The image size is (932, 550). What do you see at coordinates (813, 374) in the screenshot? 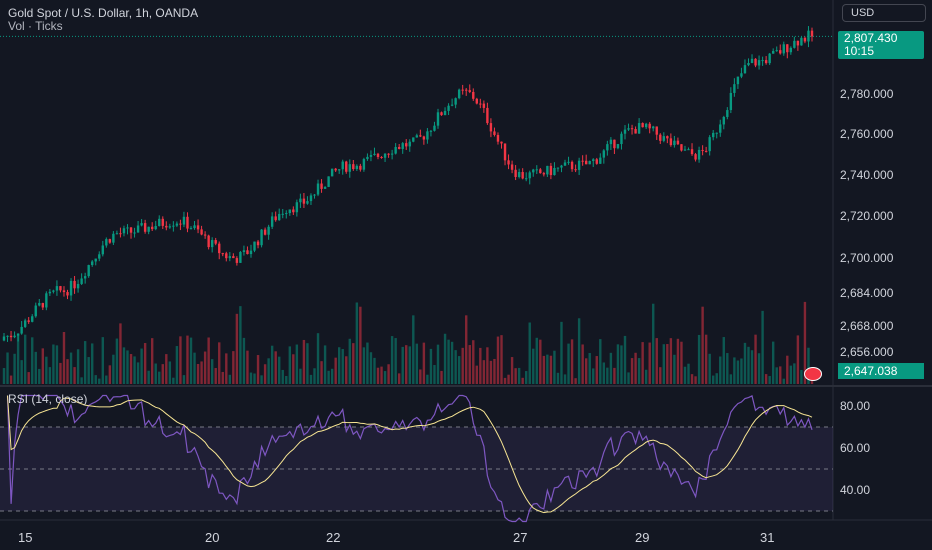
I see `us-flag-icon` at bounding box center [813, 374].